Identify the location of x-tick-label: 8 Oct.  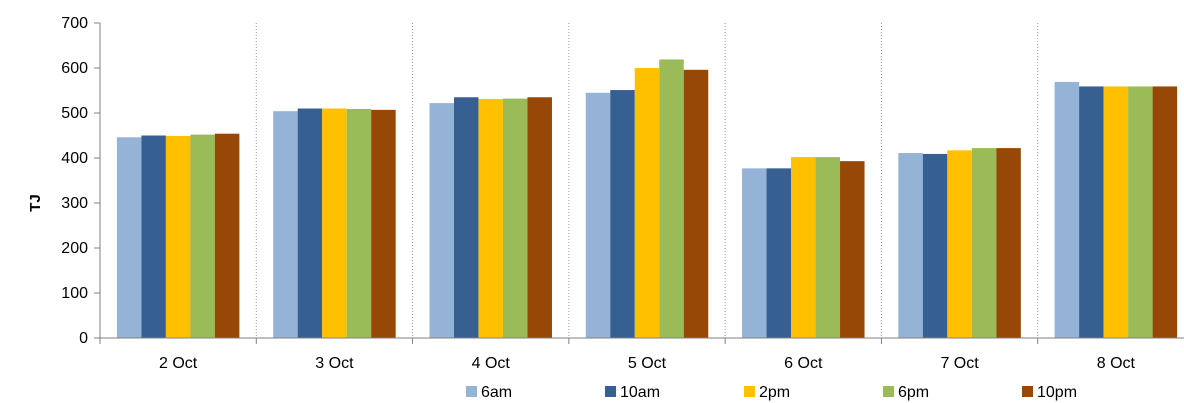
(1116, 363).